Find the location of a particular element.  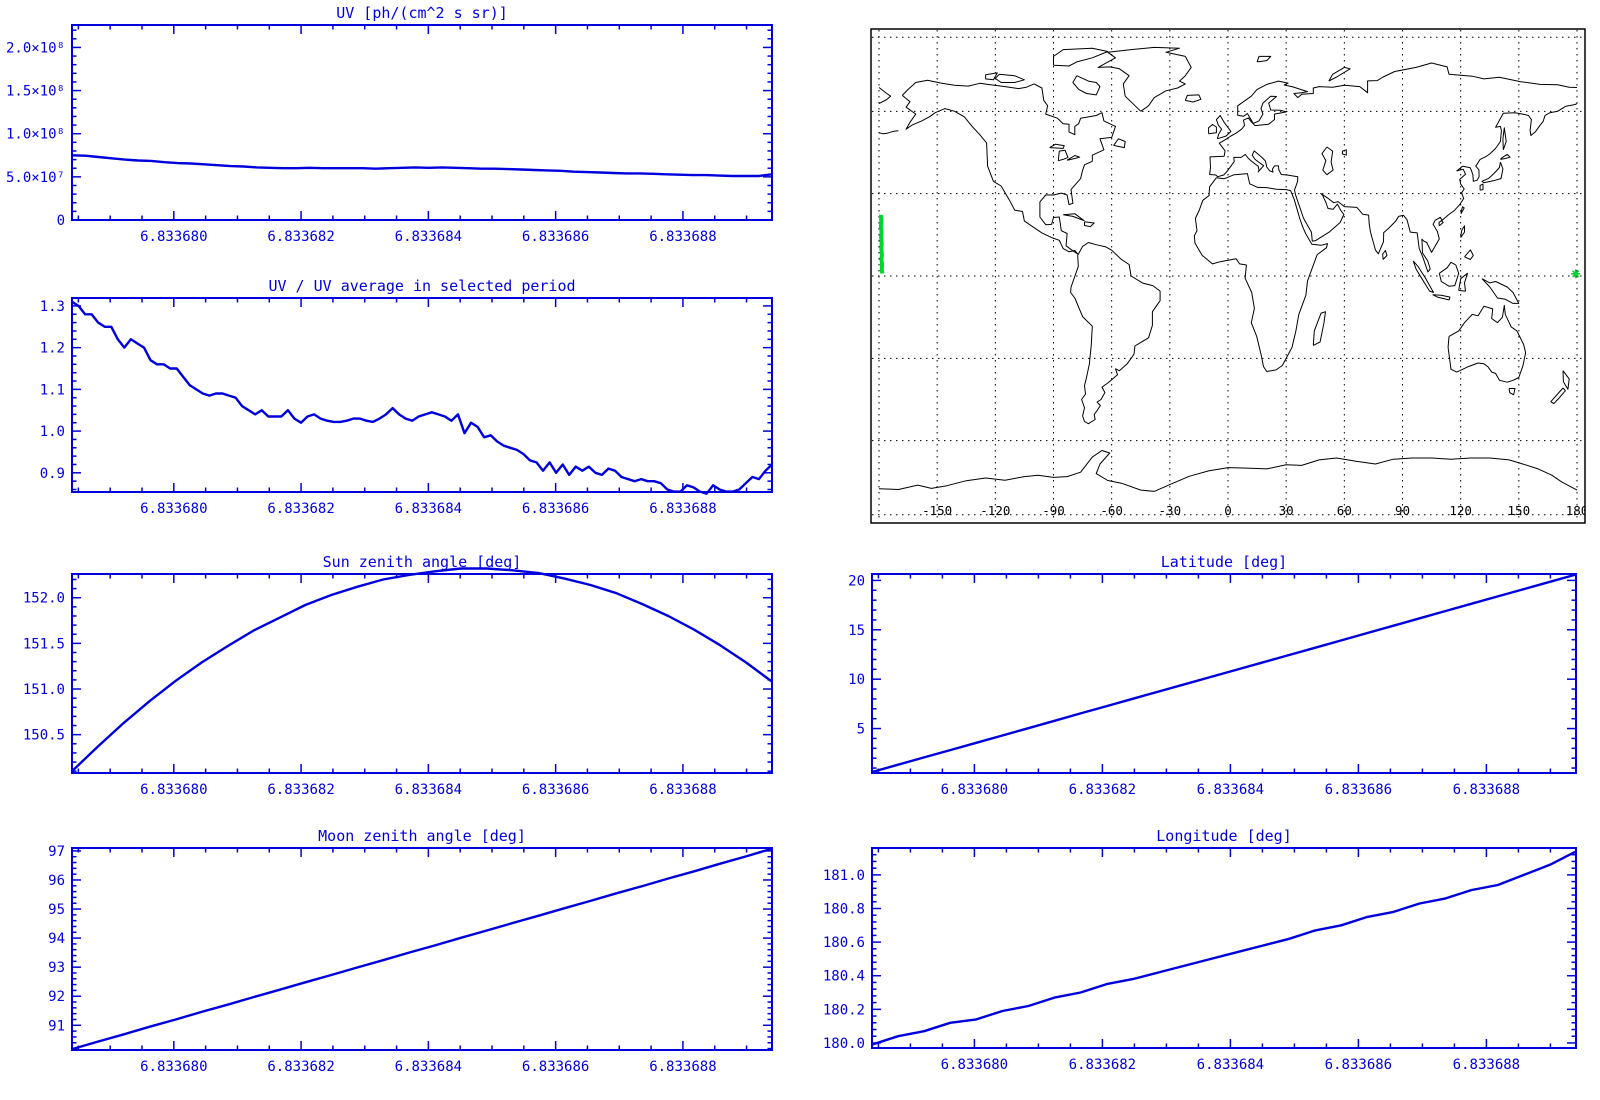

y-tick-label: 180.8 is located at coordinates (844, 910).